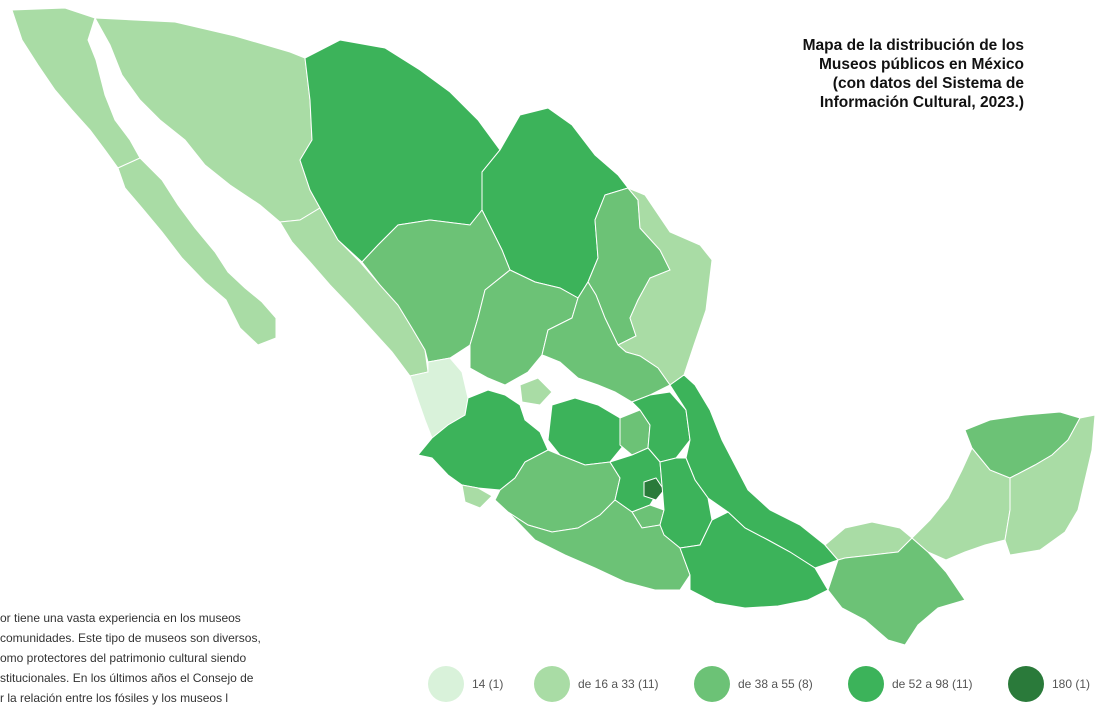  Describe the element at coordinates (754, 560) in the screenshot. I see `state-oaxaca` at that location.